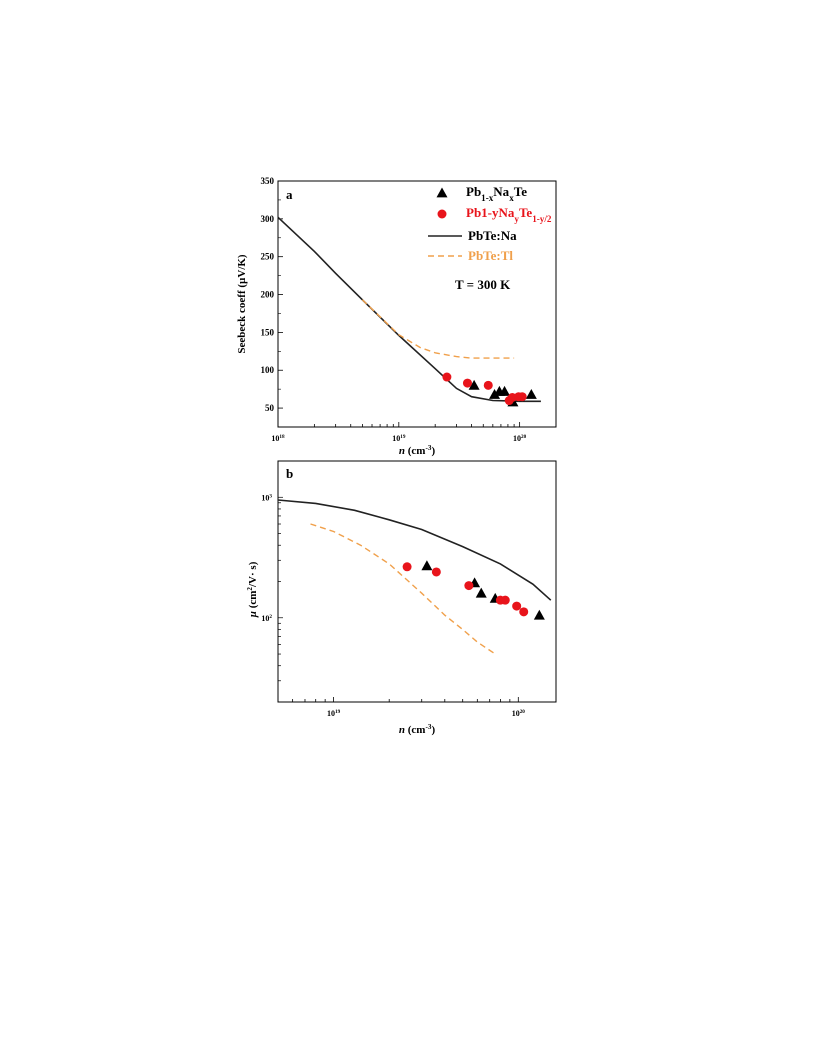  I want to click on panel-a-letter: a, so click(289, 194).